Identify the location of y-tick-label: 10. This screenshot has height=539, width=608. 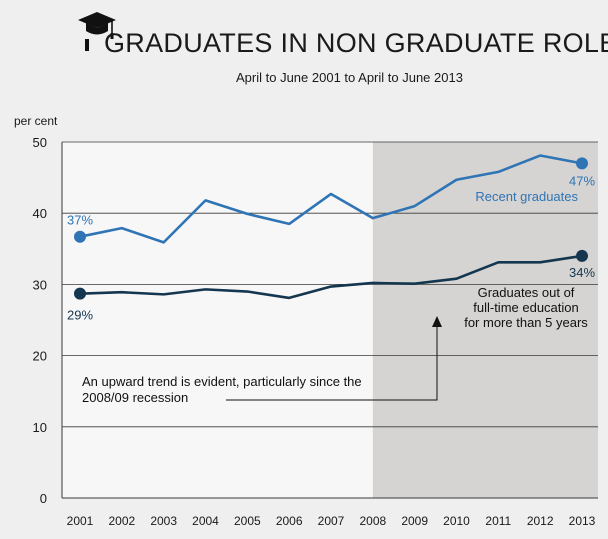
(40, 427).